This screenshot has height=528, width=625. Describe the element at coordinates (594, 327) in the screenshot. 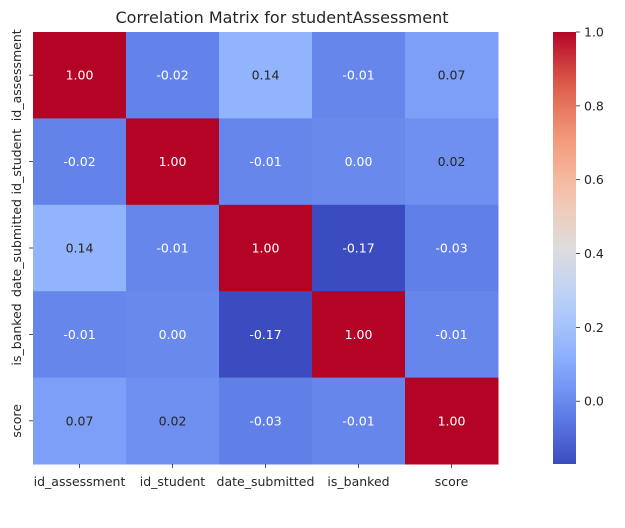

I see `colorbar-tick-label: 0.2` at that location.